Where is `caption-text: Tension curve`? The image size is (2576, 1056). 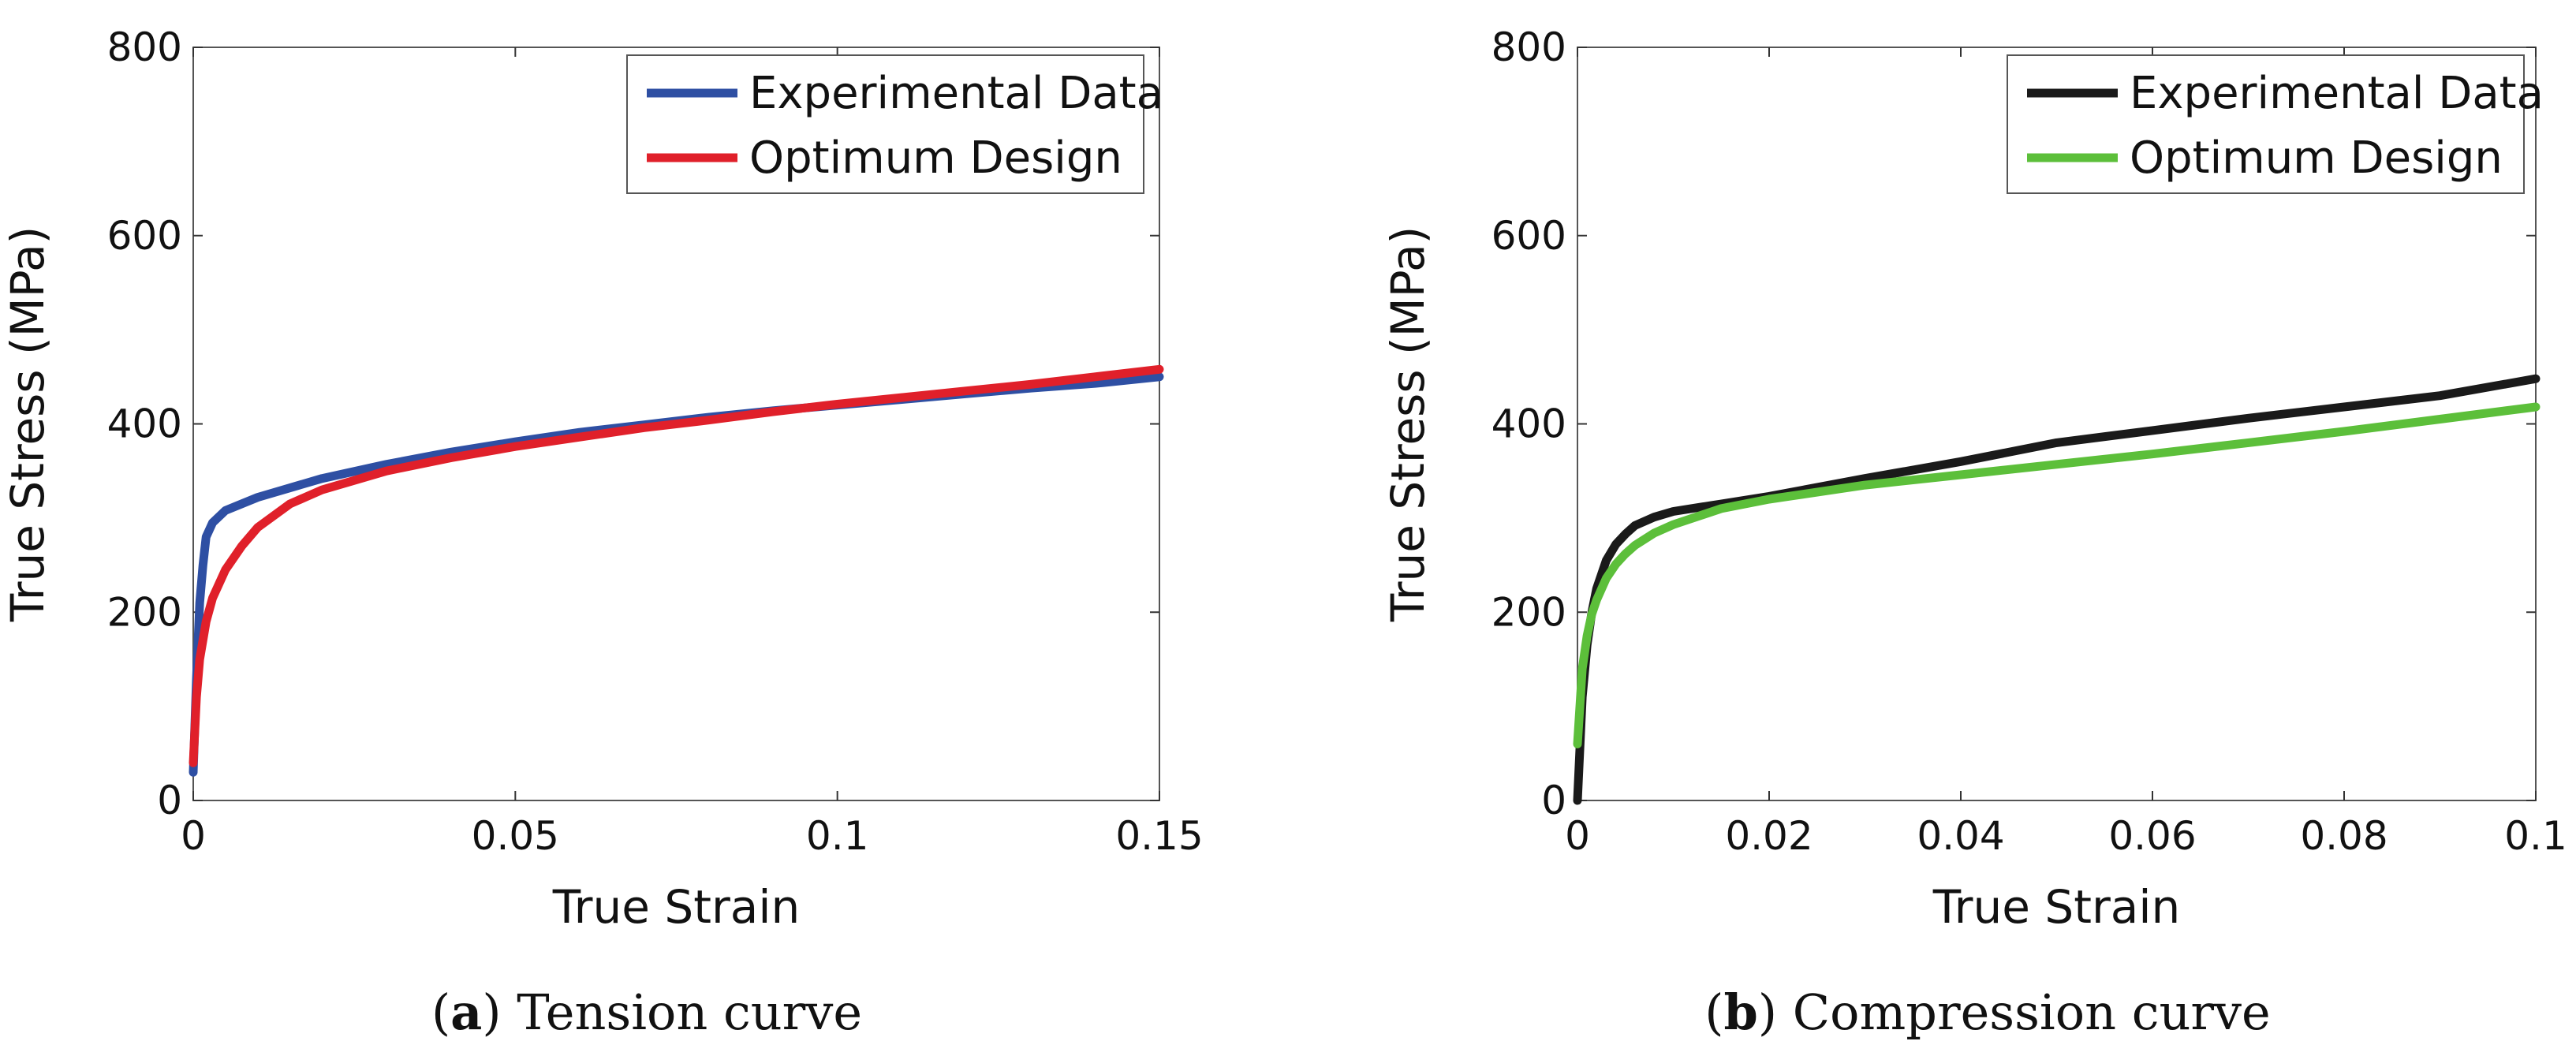 caption-text: Tension curve is located at coordinates (689, 1012).